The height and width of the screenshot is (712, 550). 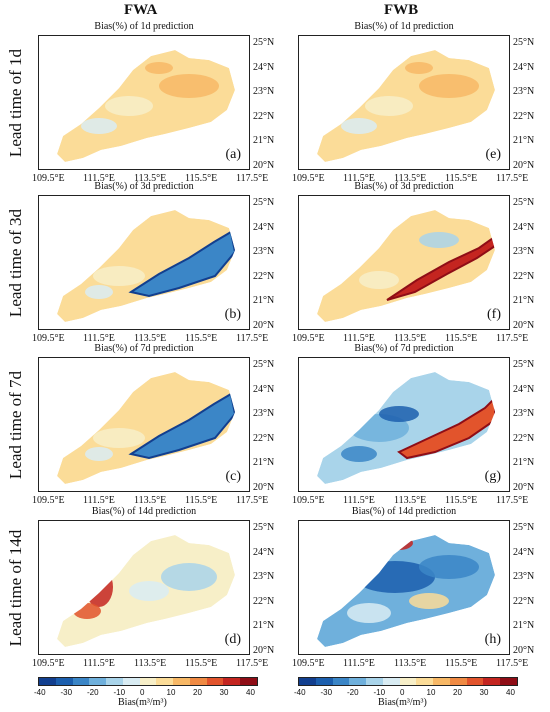 I want to click on panel-title: Bias(%) of 14d prediction, so click(x=404, y=511).